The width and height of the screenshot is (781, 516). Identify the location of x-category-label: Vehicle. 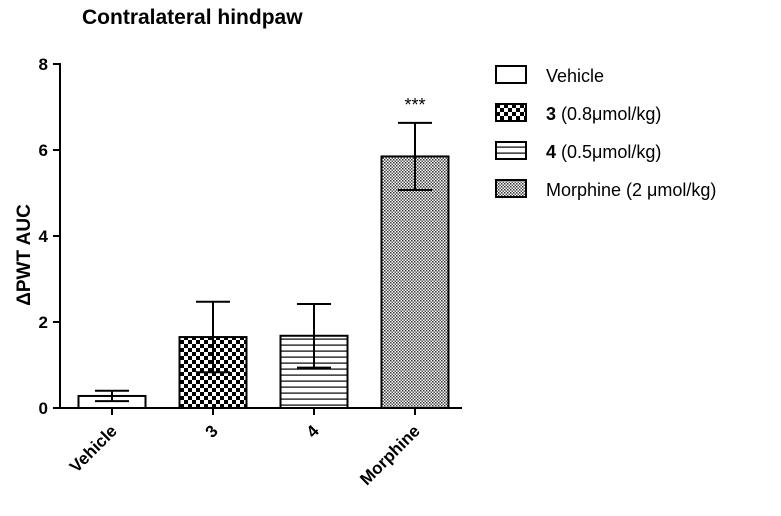
(93, 448).